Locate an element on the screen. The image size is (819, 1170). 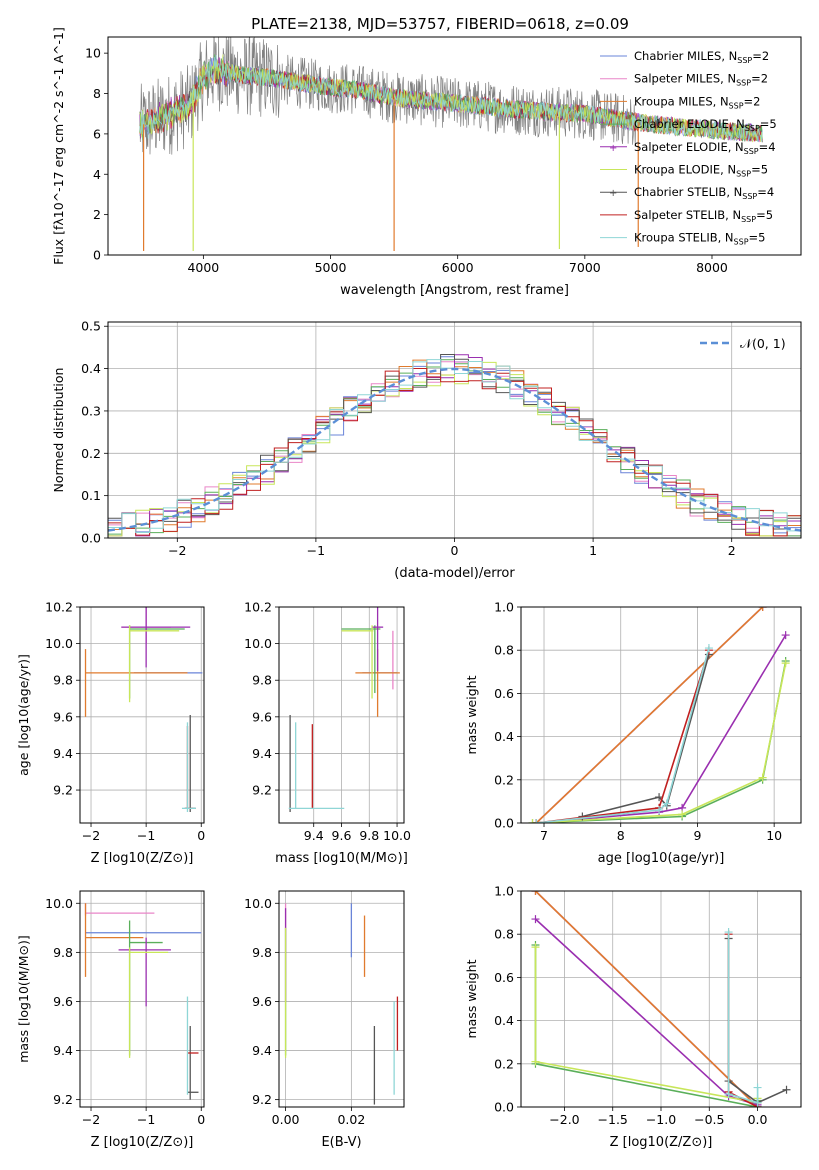
plot-area-weight-vs-Z is located at coordinates (661, 999).